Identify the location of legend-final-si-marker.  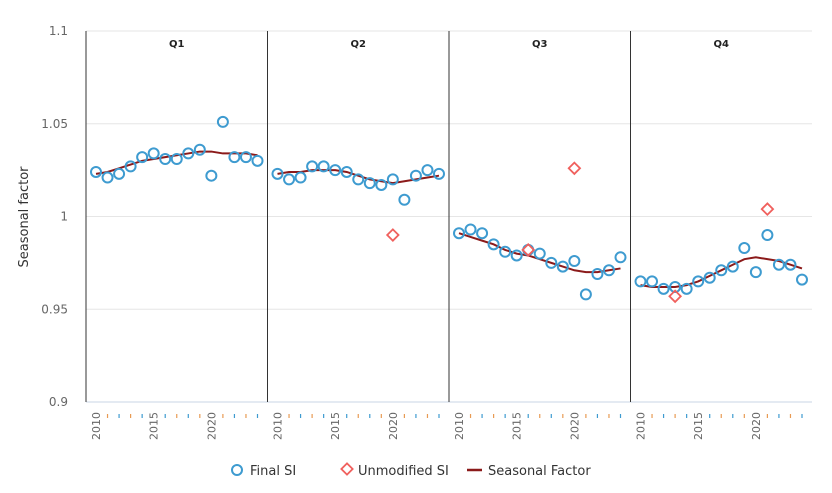
(237, 470).